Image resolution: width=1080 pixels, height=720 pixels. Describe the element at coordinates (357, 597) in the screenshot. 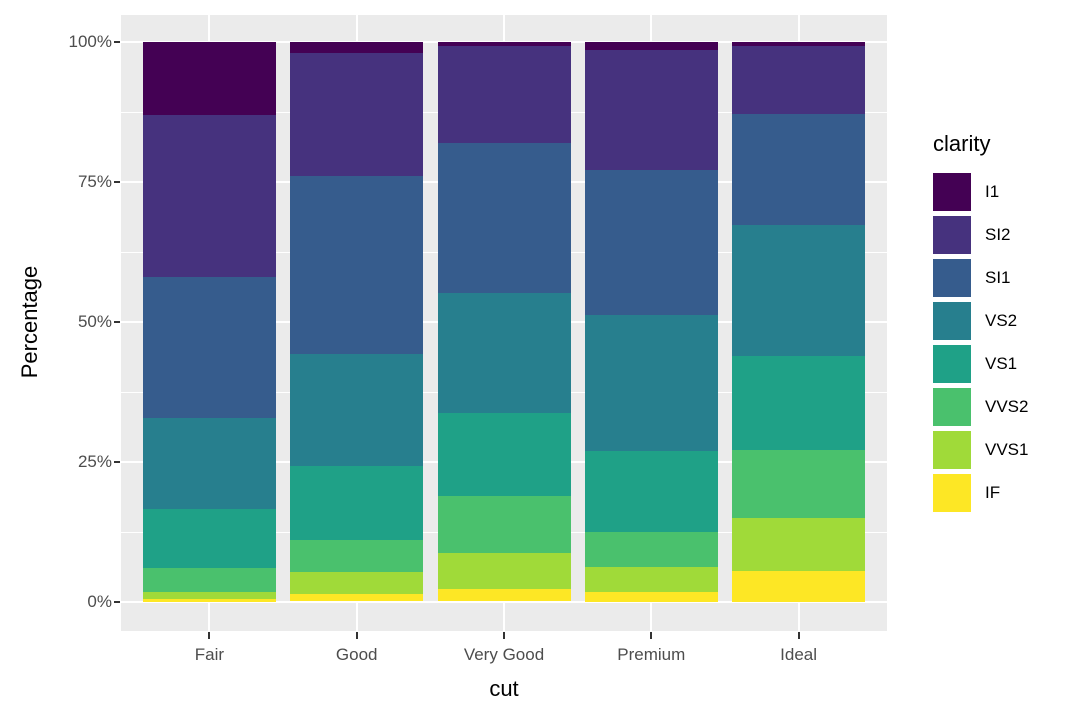

I see `bar-segment-IF-good` at that location.